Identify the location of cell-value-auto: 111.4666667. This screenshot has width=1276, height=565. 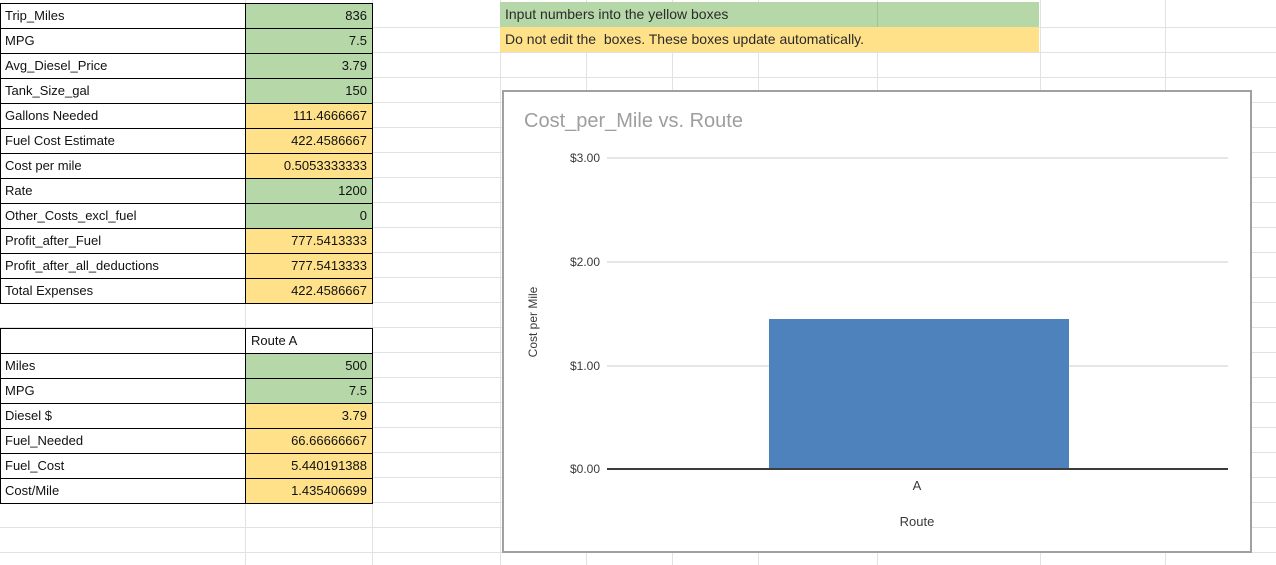
(309, 116).